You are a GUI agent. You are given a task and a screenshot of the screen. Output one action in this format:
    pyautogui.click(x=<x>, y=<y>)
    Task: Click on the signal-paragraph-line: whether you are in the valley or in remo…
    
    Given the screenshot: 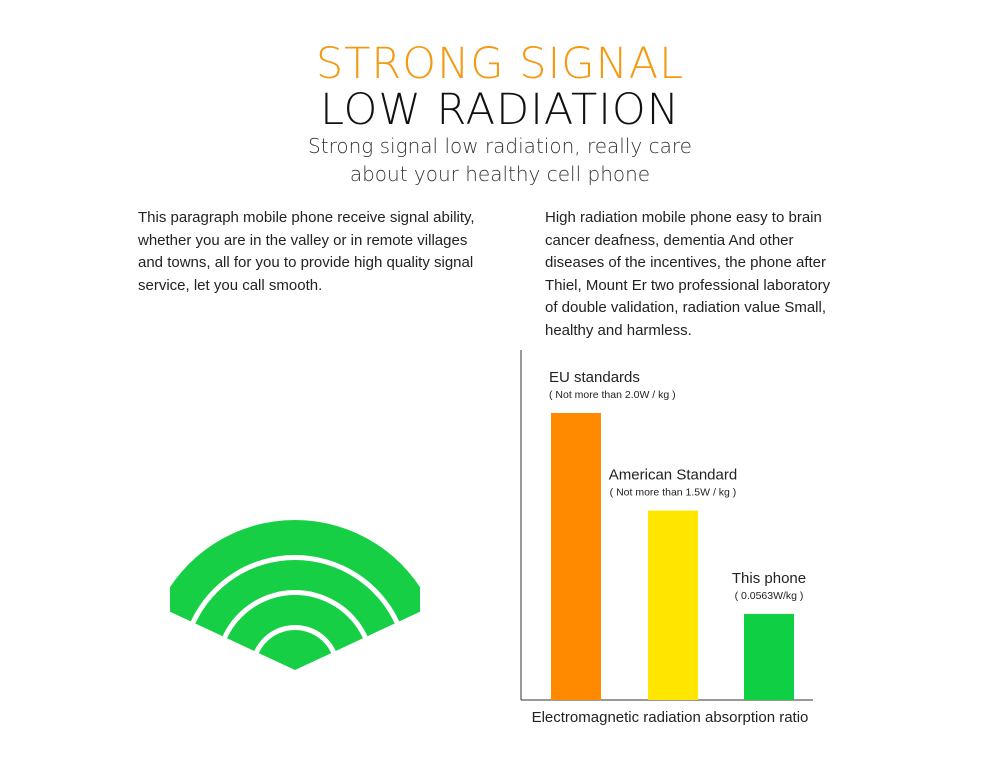 What is the action you would take?
    pyautogui.click(x=303, y=240)
    